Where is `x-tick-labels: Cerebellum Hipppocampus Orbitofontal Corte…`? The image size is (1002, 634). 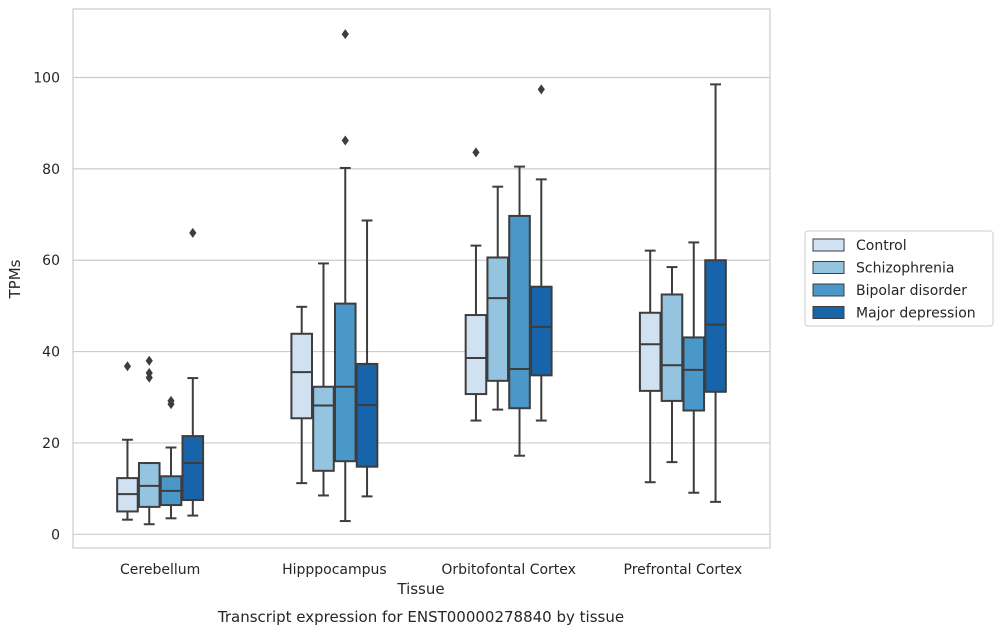
x-tick-labels: Cerebellum Hipppocampus Orbitofontal Corte… is located at coordinates (431, 570).